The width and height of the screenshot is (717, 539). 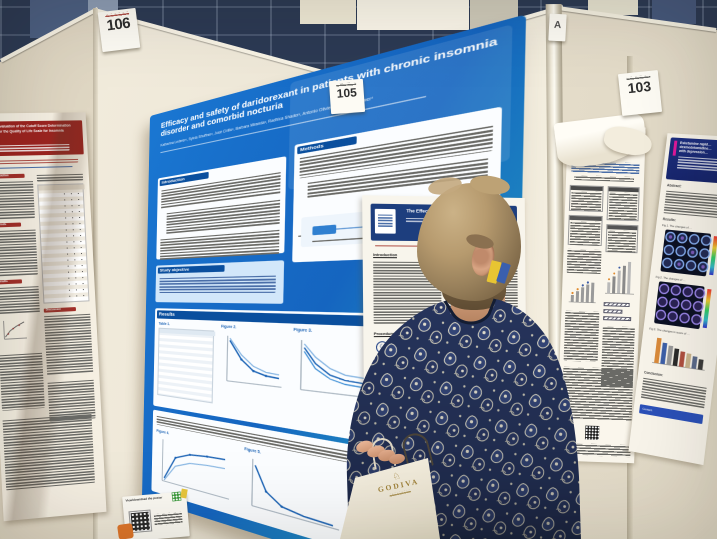 What do you see at coordinates (604, 178) in the screenshot?
I see `curled-authors-lines` at bounding box center [604, 178].